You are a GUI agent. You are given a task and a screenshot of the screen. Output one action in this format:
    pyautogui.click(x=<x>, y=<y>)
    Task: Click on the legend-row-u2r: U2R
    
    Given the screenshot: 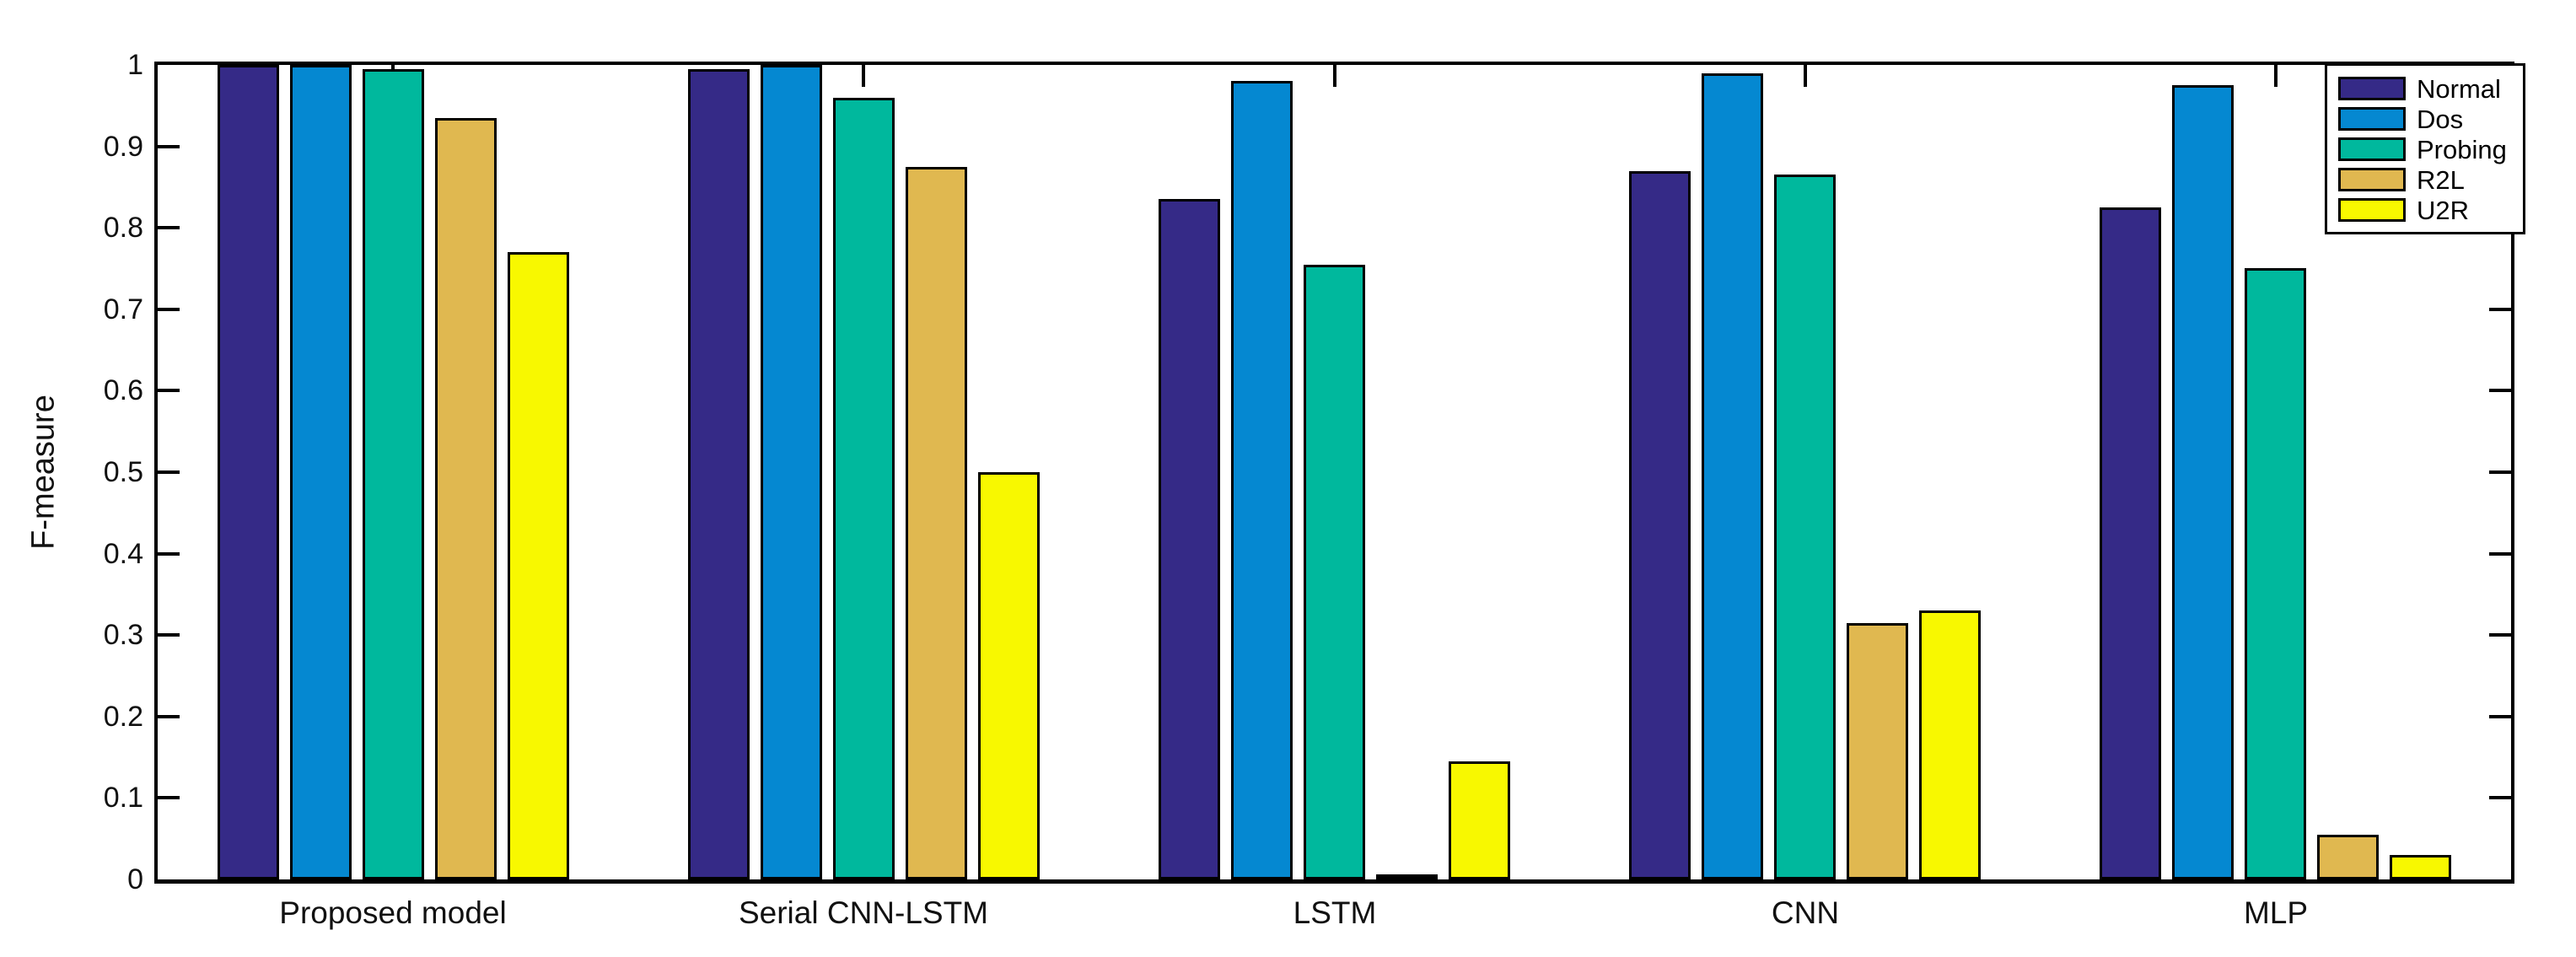 What is the action you would take?
    pyautogui.click(x=2430, y=210)
    